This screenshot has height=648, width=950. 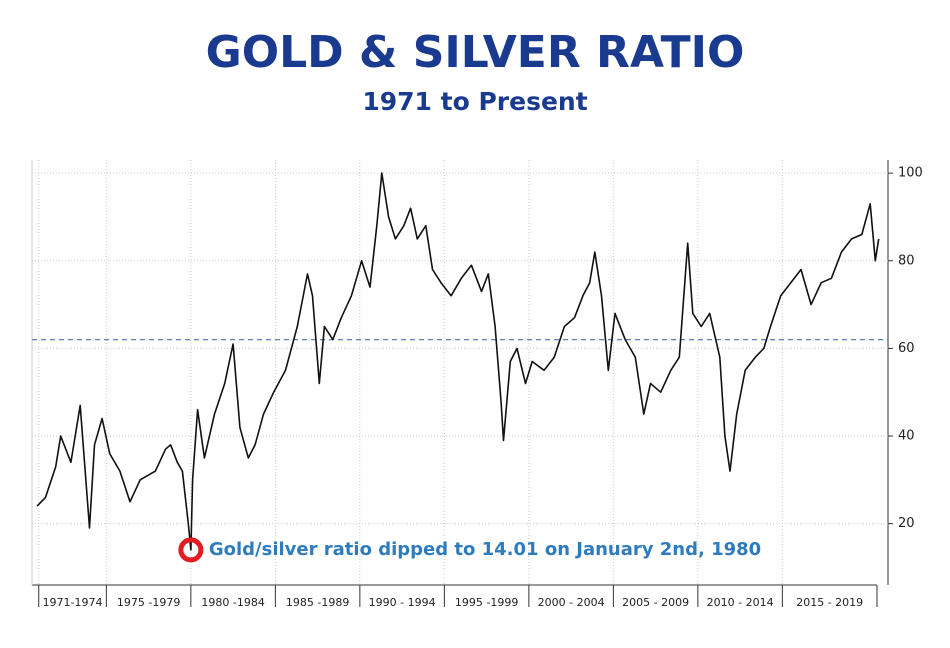 What do you see at coordinates (906, 348) in the screenshot?
I see `y-tick-label: 60` at bounding box center [906, 348].